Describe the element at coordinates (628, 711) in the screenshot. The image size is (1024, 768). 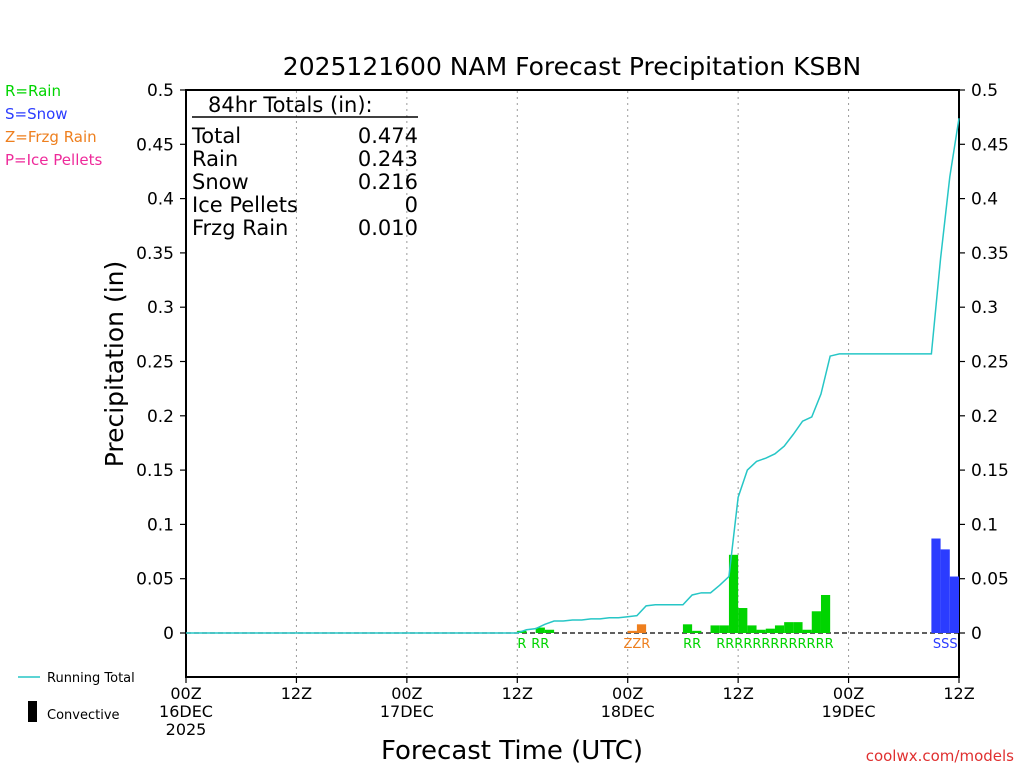
I see `x-tick-label: 18DEC` at that location.